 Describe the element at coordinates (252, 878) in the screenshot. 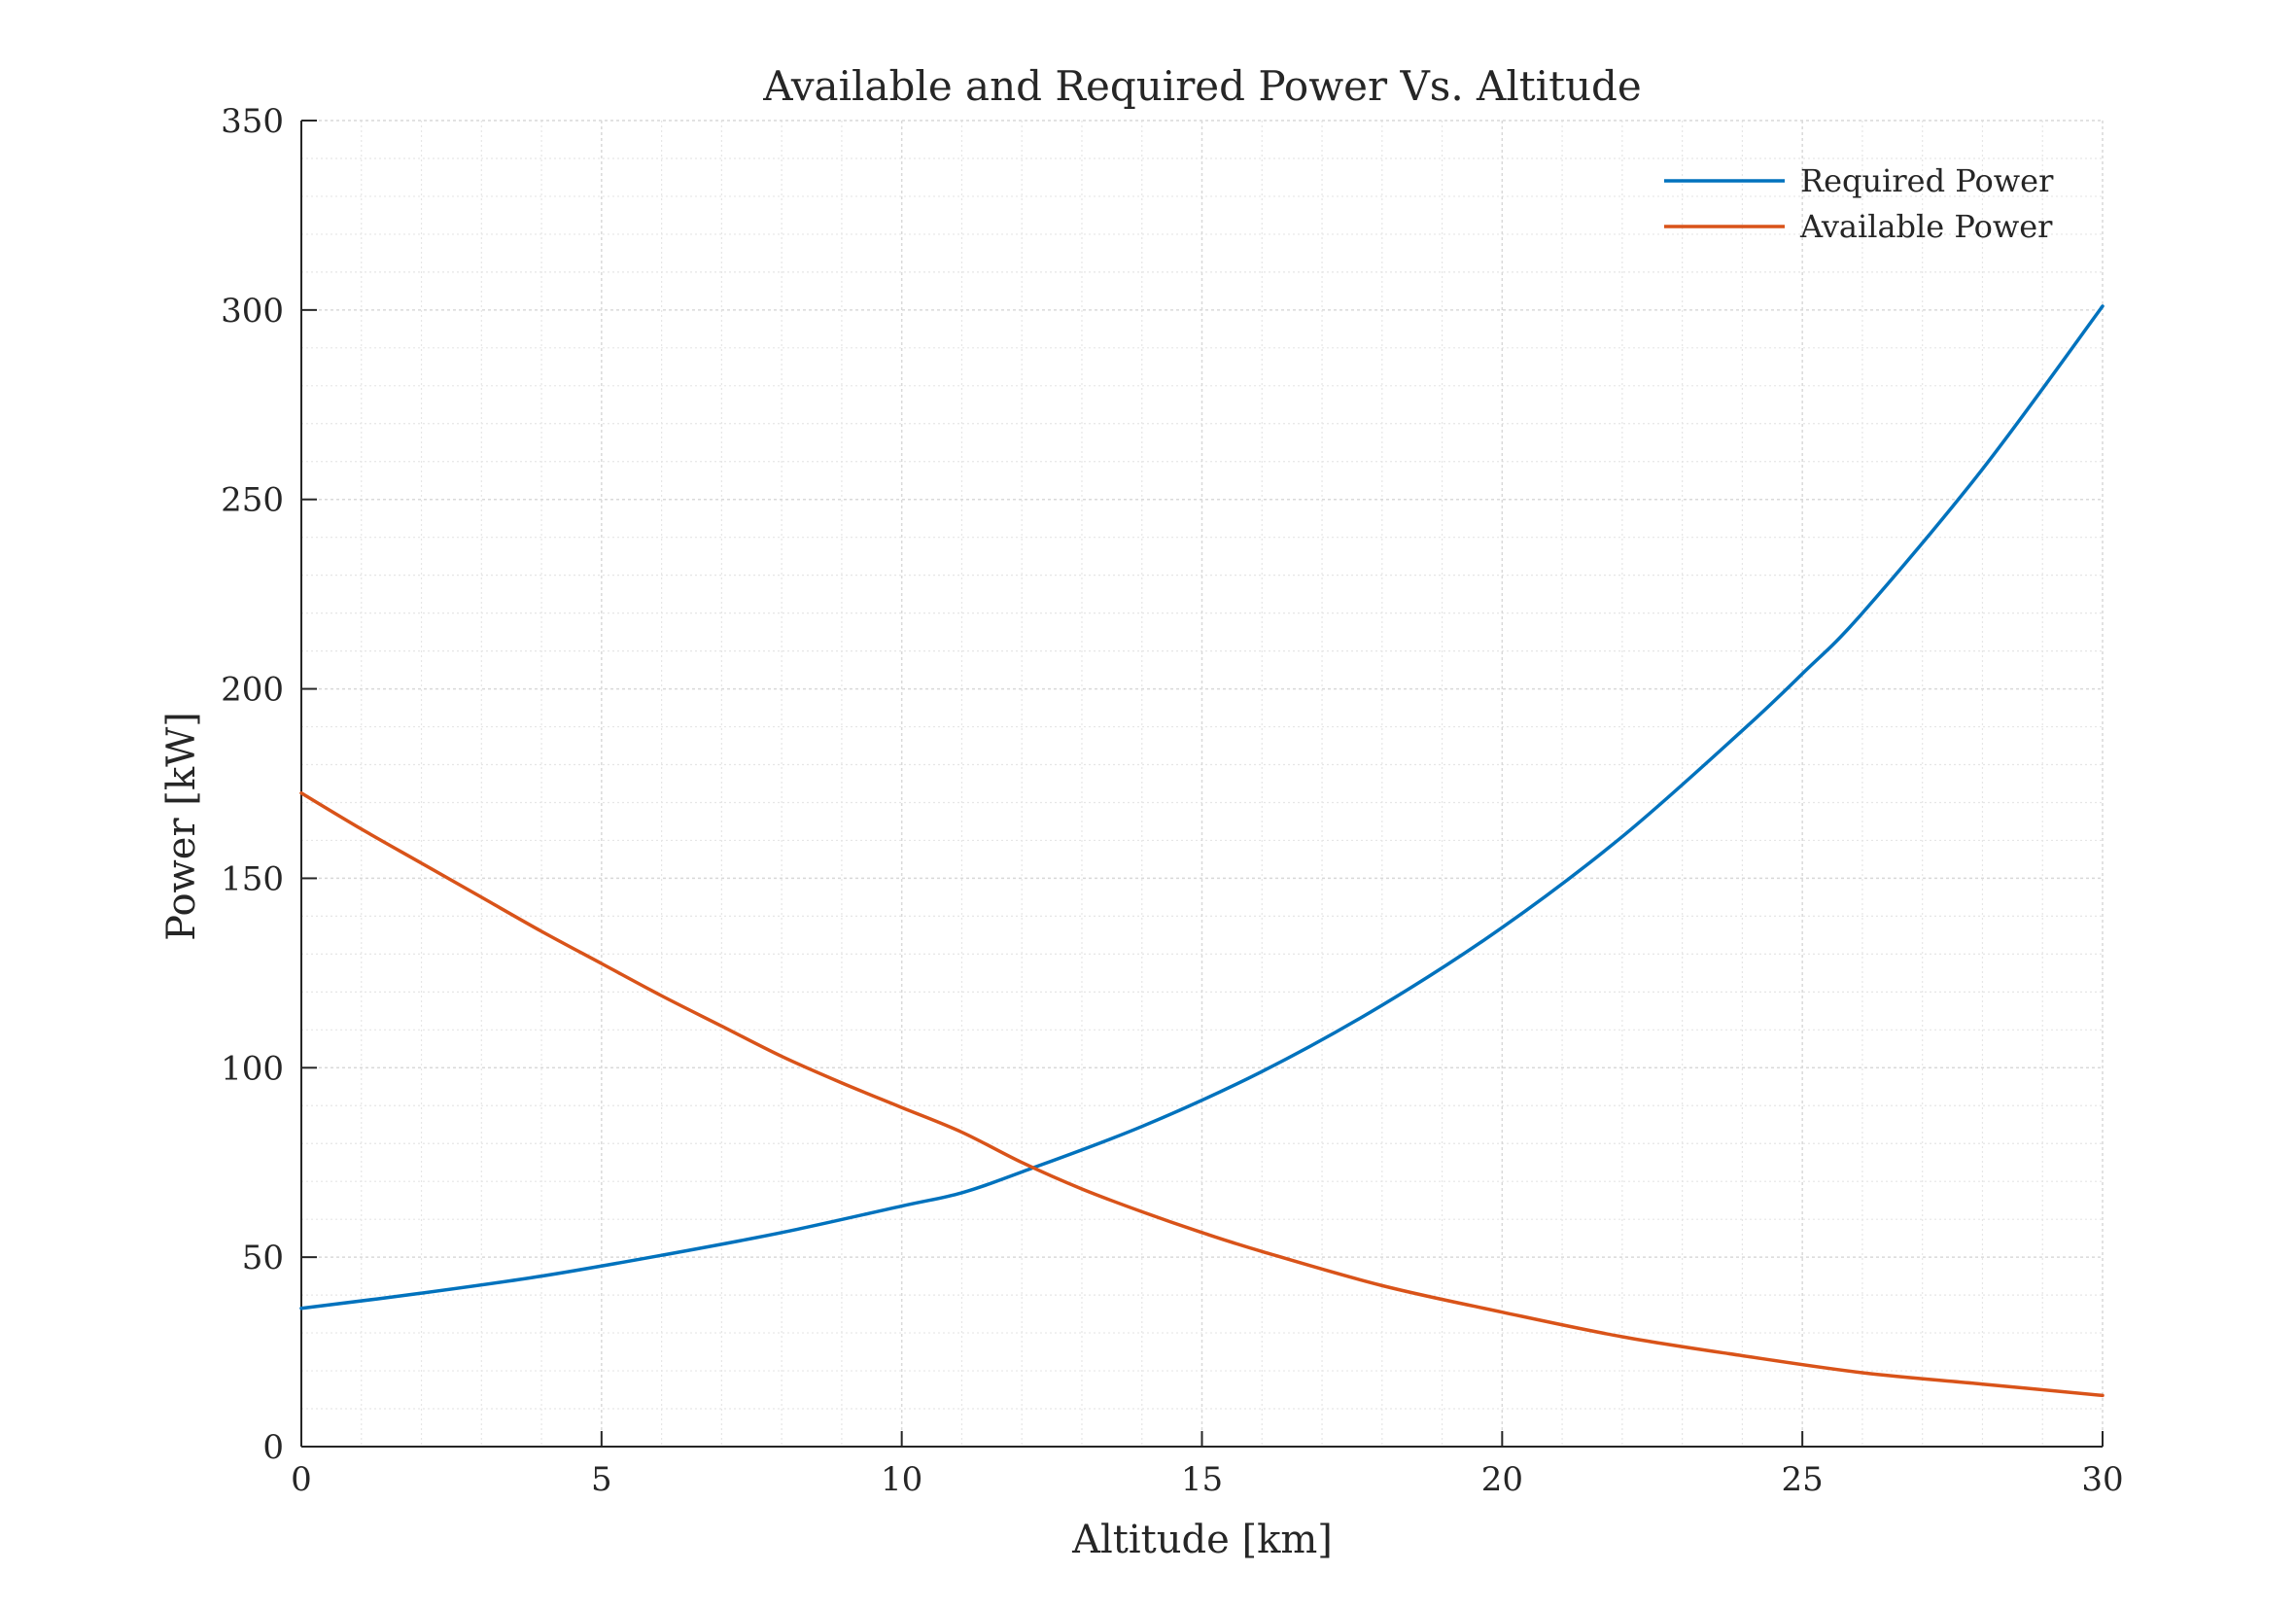

I see `y-tick-label: 150` at that location.